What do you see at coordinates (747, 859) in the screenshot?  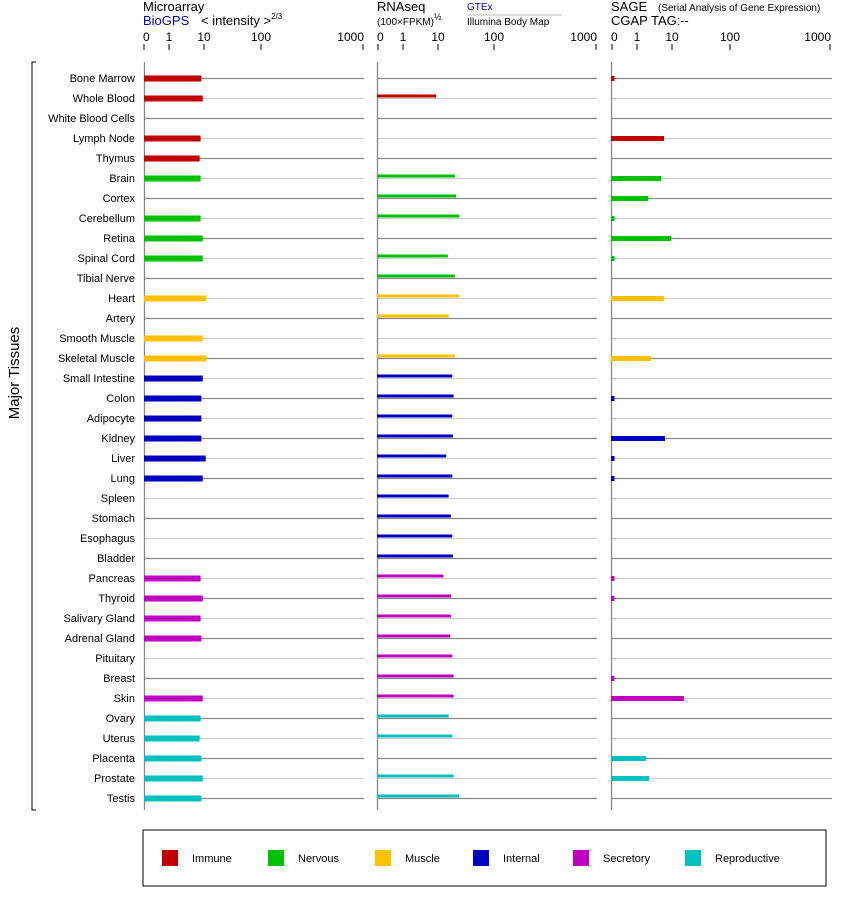 I see `legend-label: Reproductive` at bounding box center [747, 859].